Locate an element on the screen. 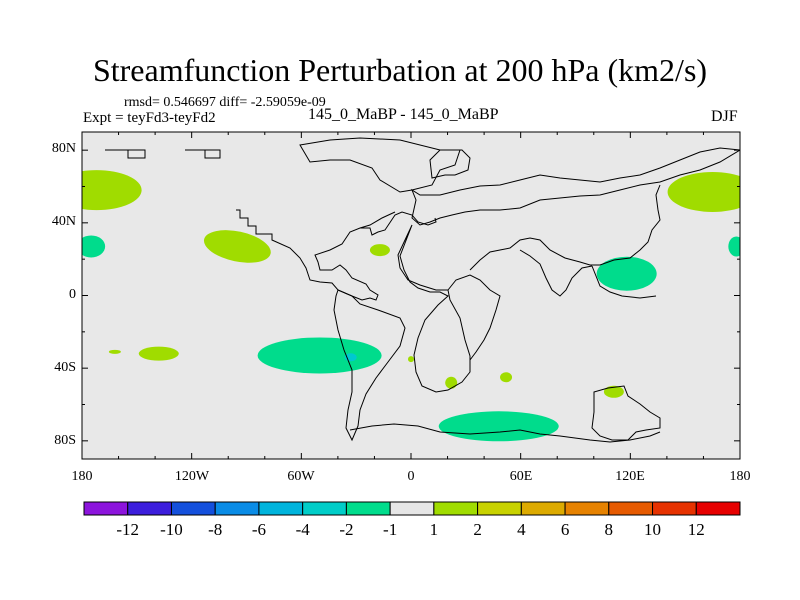 The width and height of the screenshot is (800, 600). anomaly-north-pacific-west-positive is located at coordinates (703, 191).